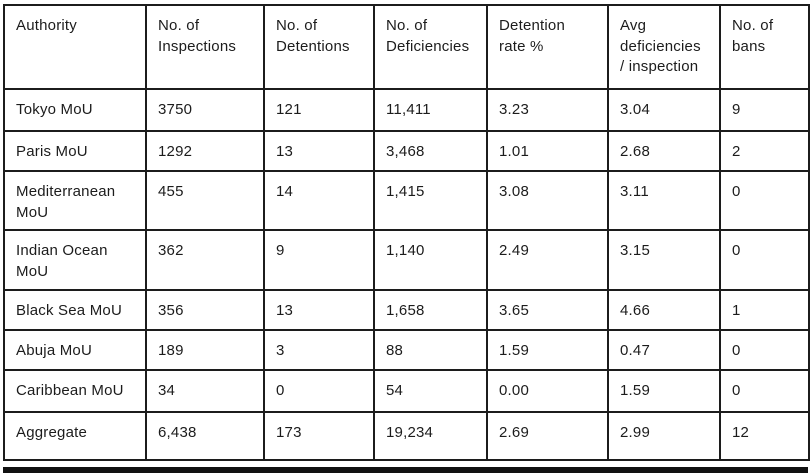  Describe the element at coordinates (75, 47) in the screenshot. I see `header-cell-authority: Authority` at that location.